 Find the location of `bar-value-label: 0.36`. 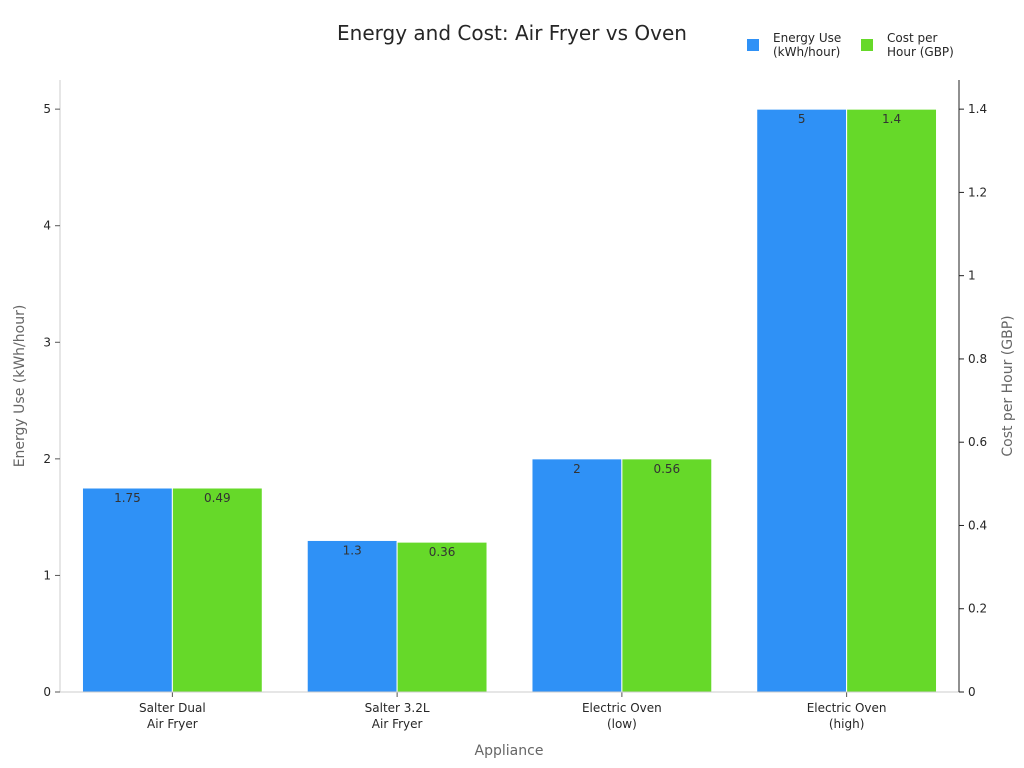

bar-value-label: 0.36 is located at coordinates (442, 552).